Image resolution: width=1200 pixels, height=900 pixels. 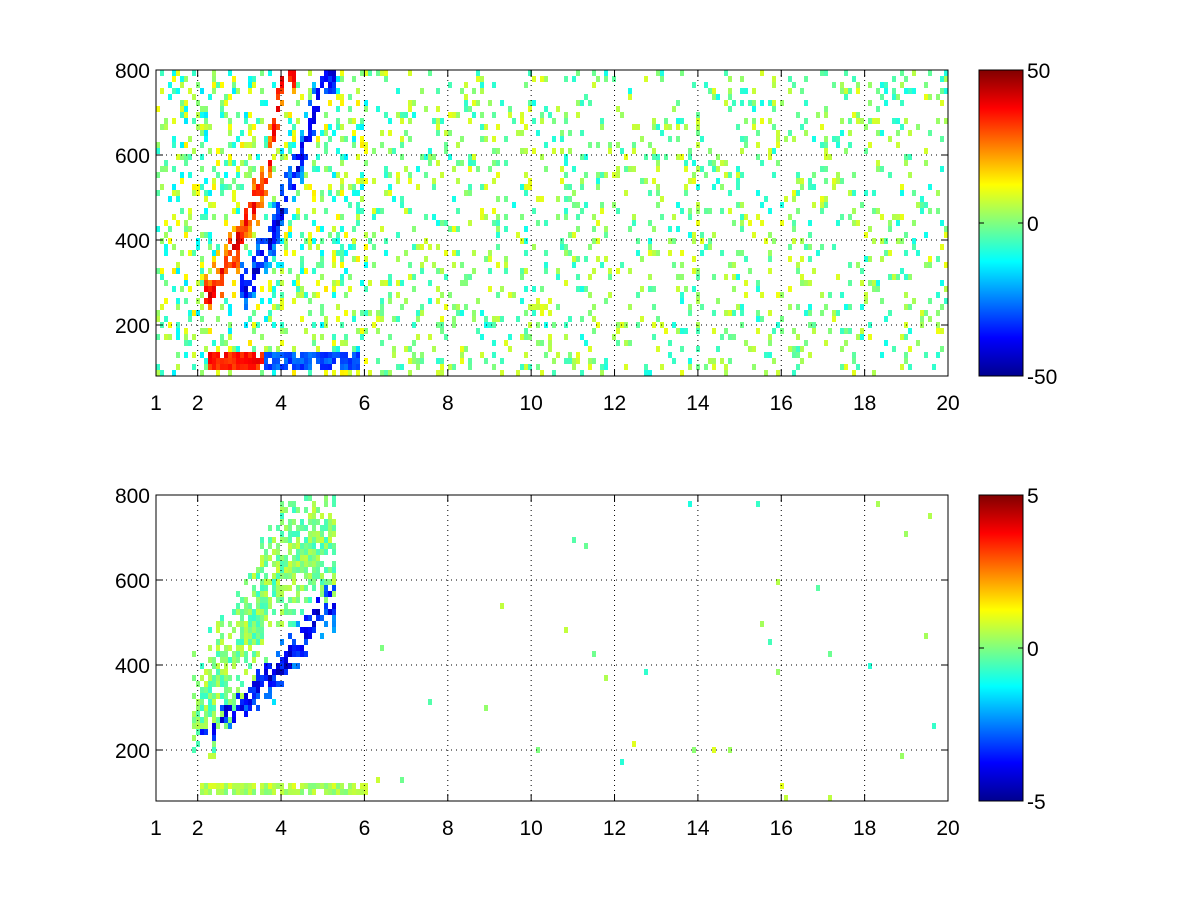 I want to click on top-x-tick-label: 20, so click(x=947, y=403).